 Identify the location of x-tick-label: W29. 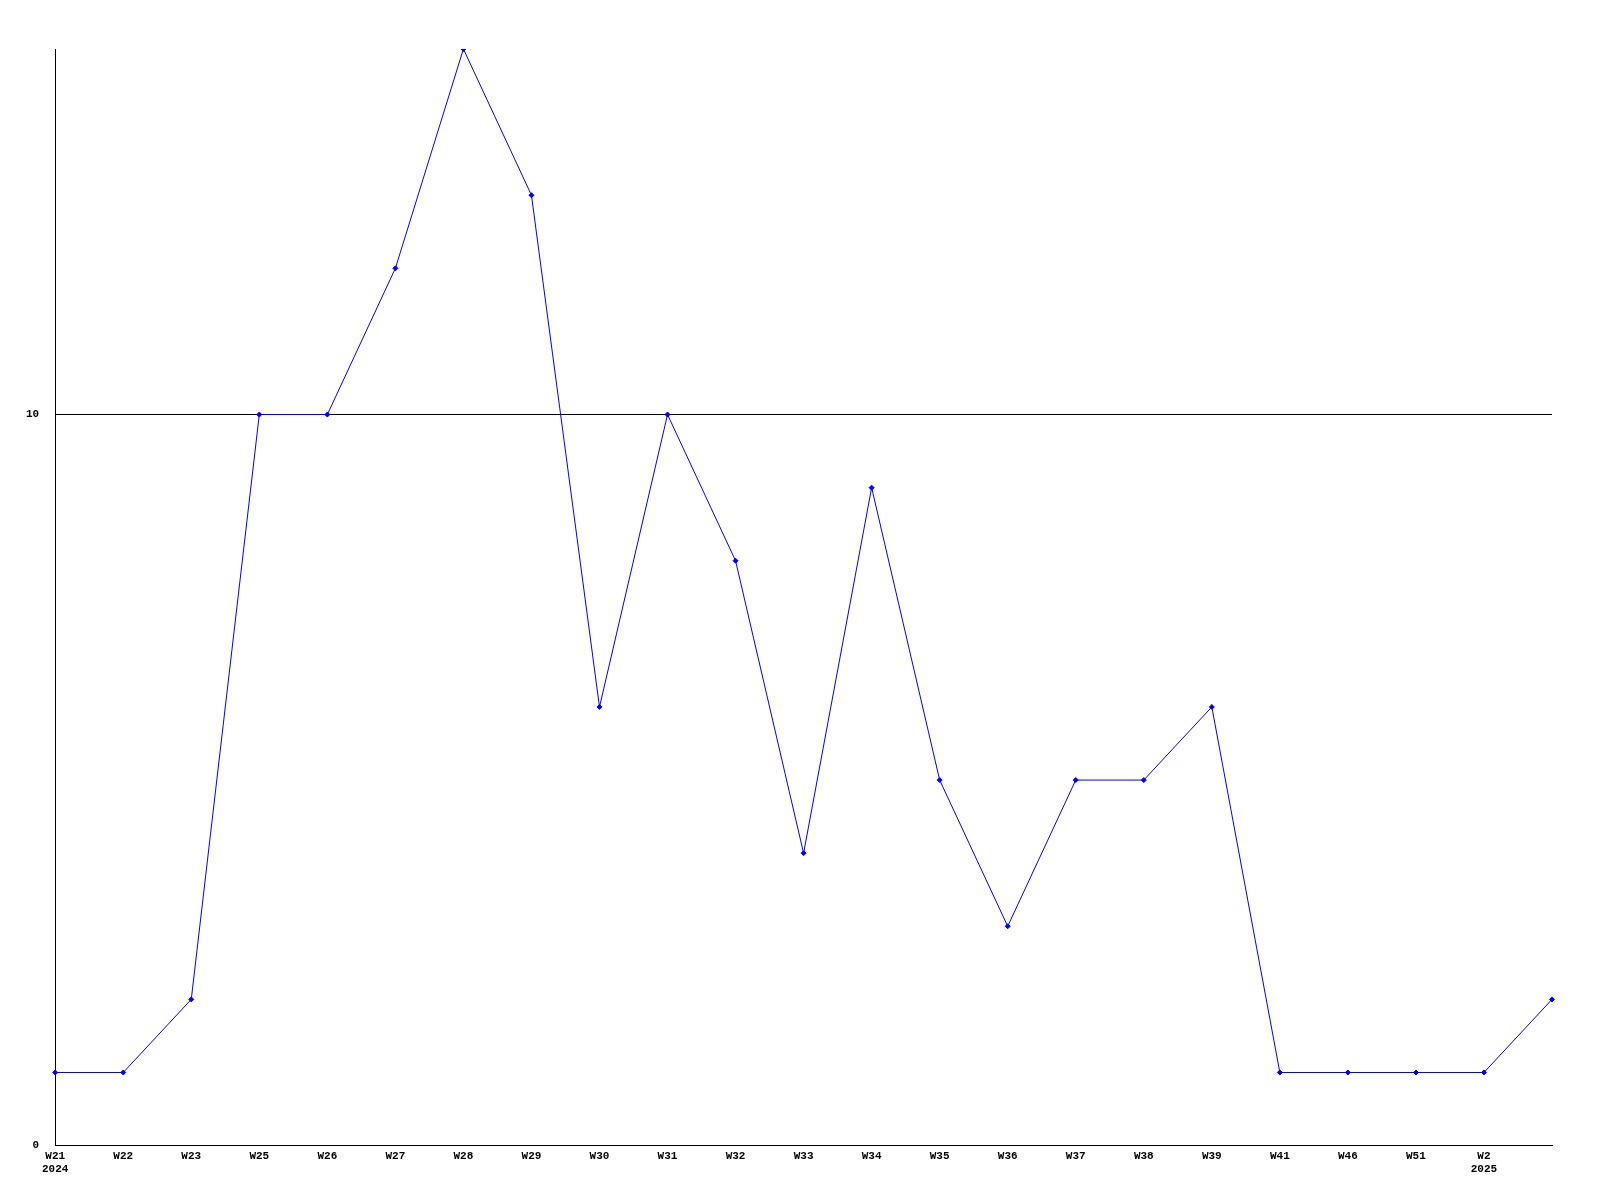
(531, 1155).